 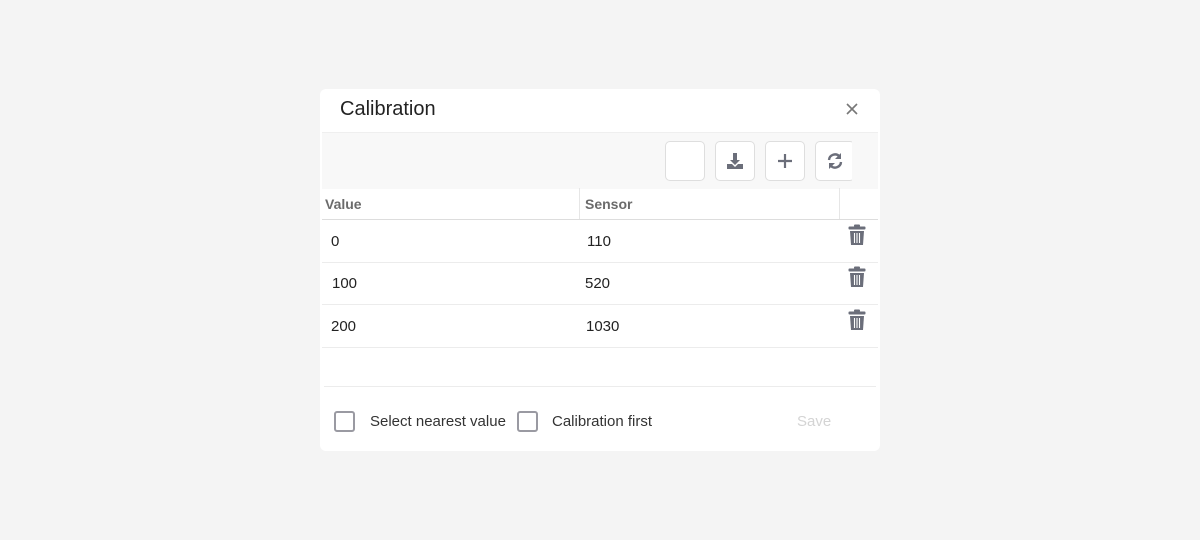 I want to click on table-row: 0 110, so click(x=600, y=241).